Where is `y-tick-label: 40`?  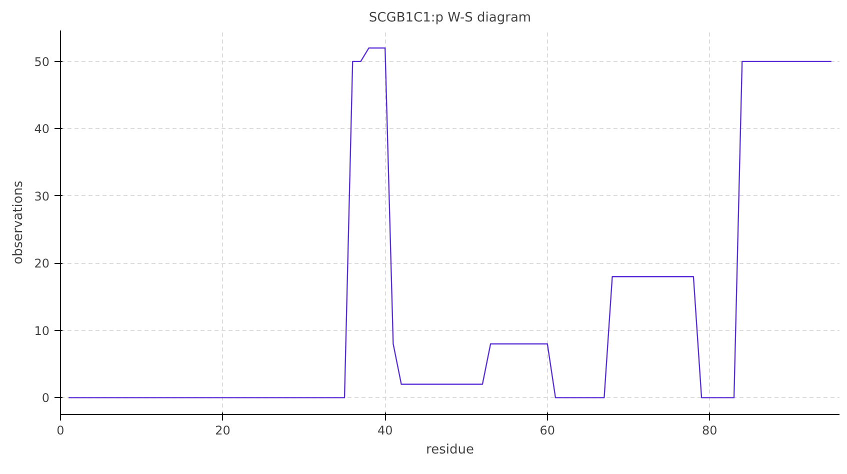 y-tick-label: 40 is located at coordinates (42, 129).